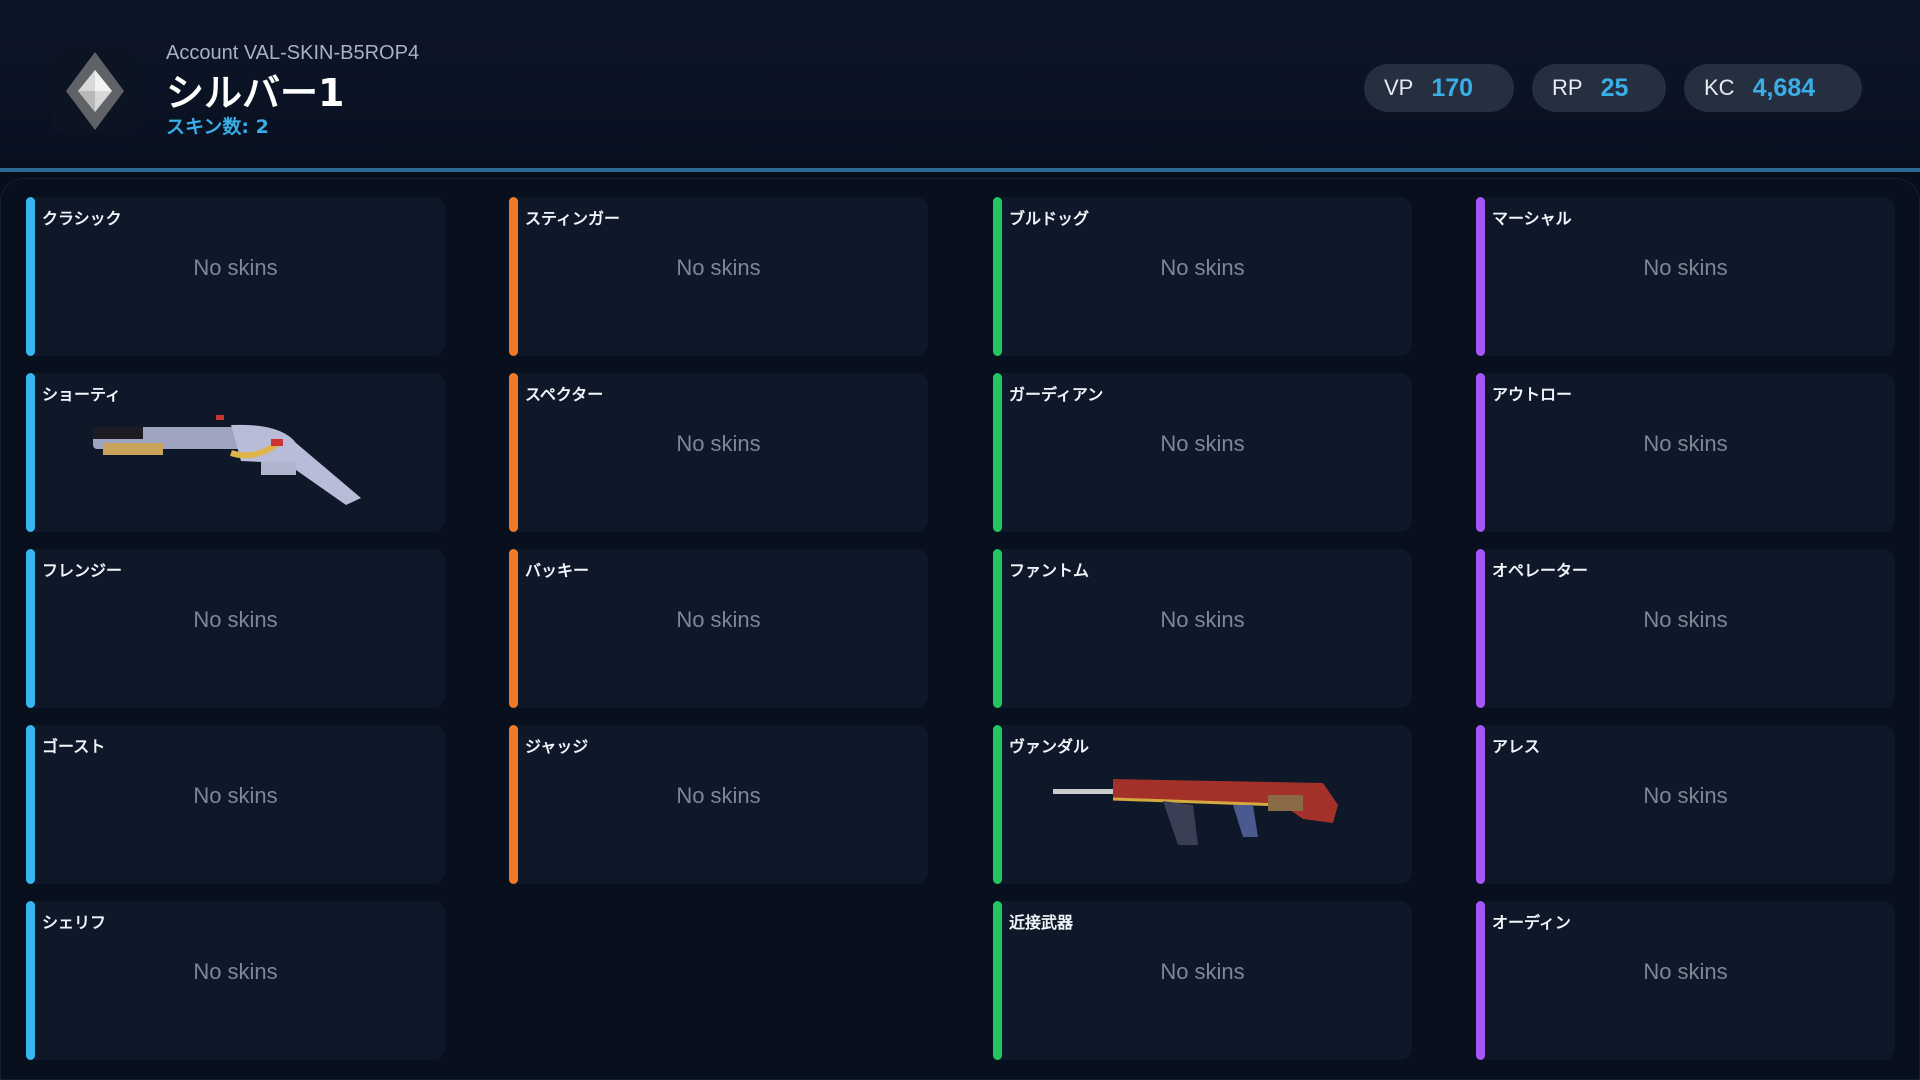 Image resolution: width=1920 pixels, height=1080 pixels. I want to click on weapon-card: アレス No skins, so click(1685, 804).